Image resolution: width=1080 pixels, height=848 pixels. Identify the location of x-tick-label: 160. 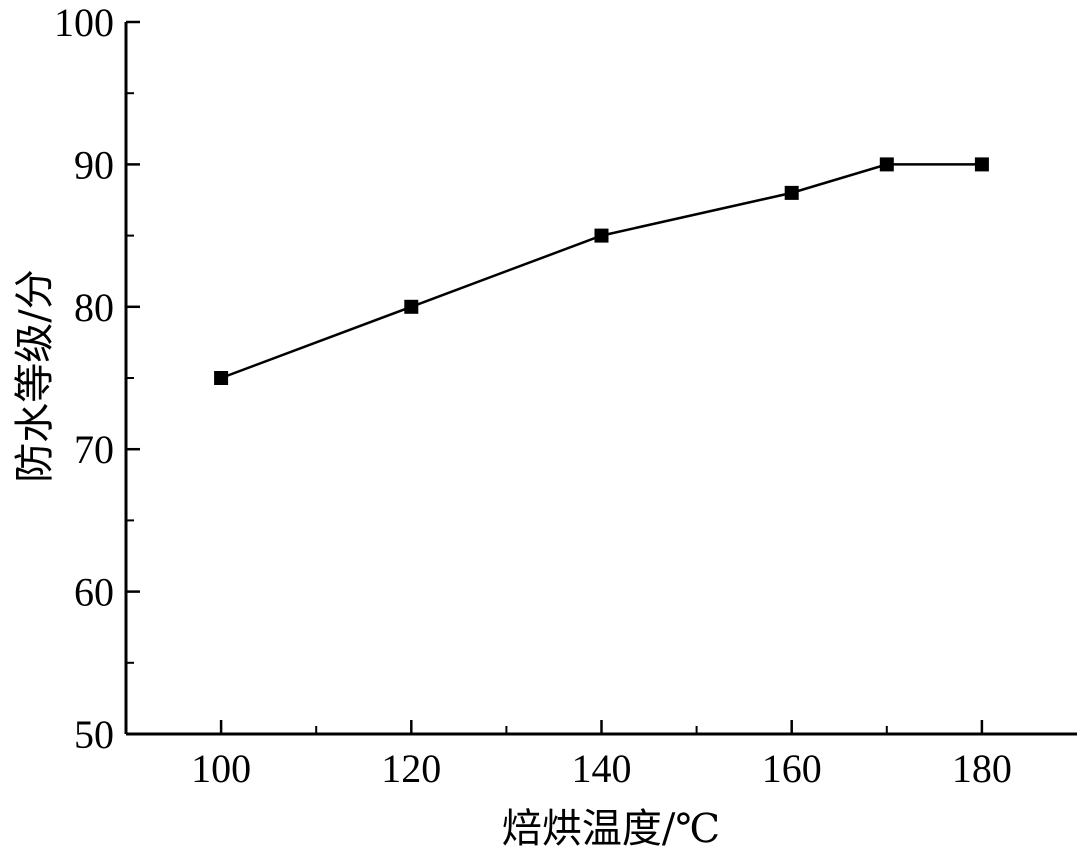
(792, 768).